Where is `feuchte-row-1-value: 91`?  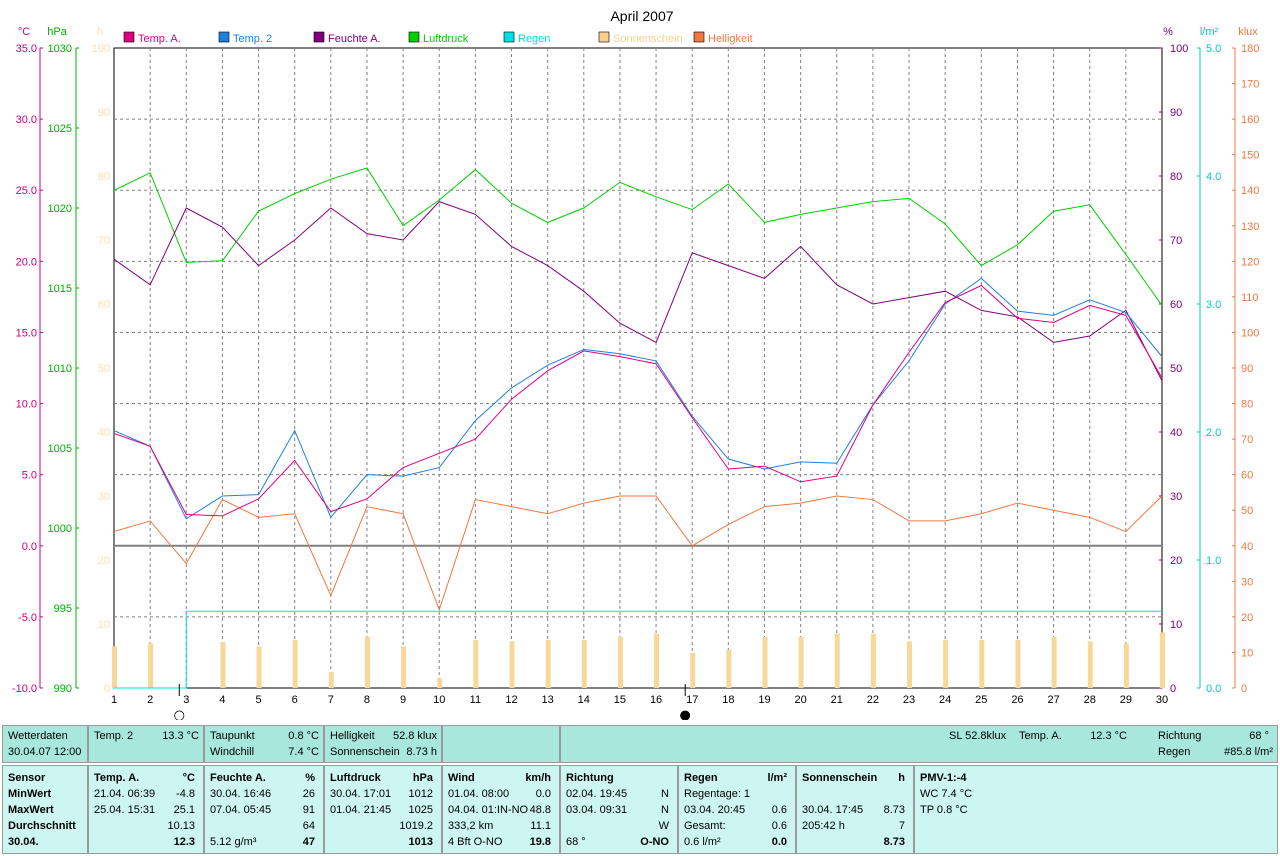 feuchte-row-1-value: 91 is located at coordinates (308, 810).